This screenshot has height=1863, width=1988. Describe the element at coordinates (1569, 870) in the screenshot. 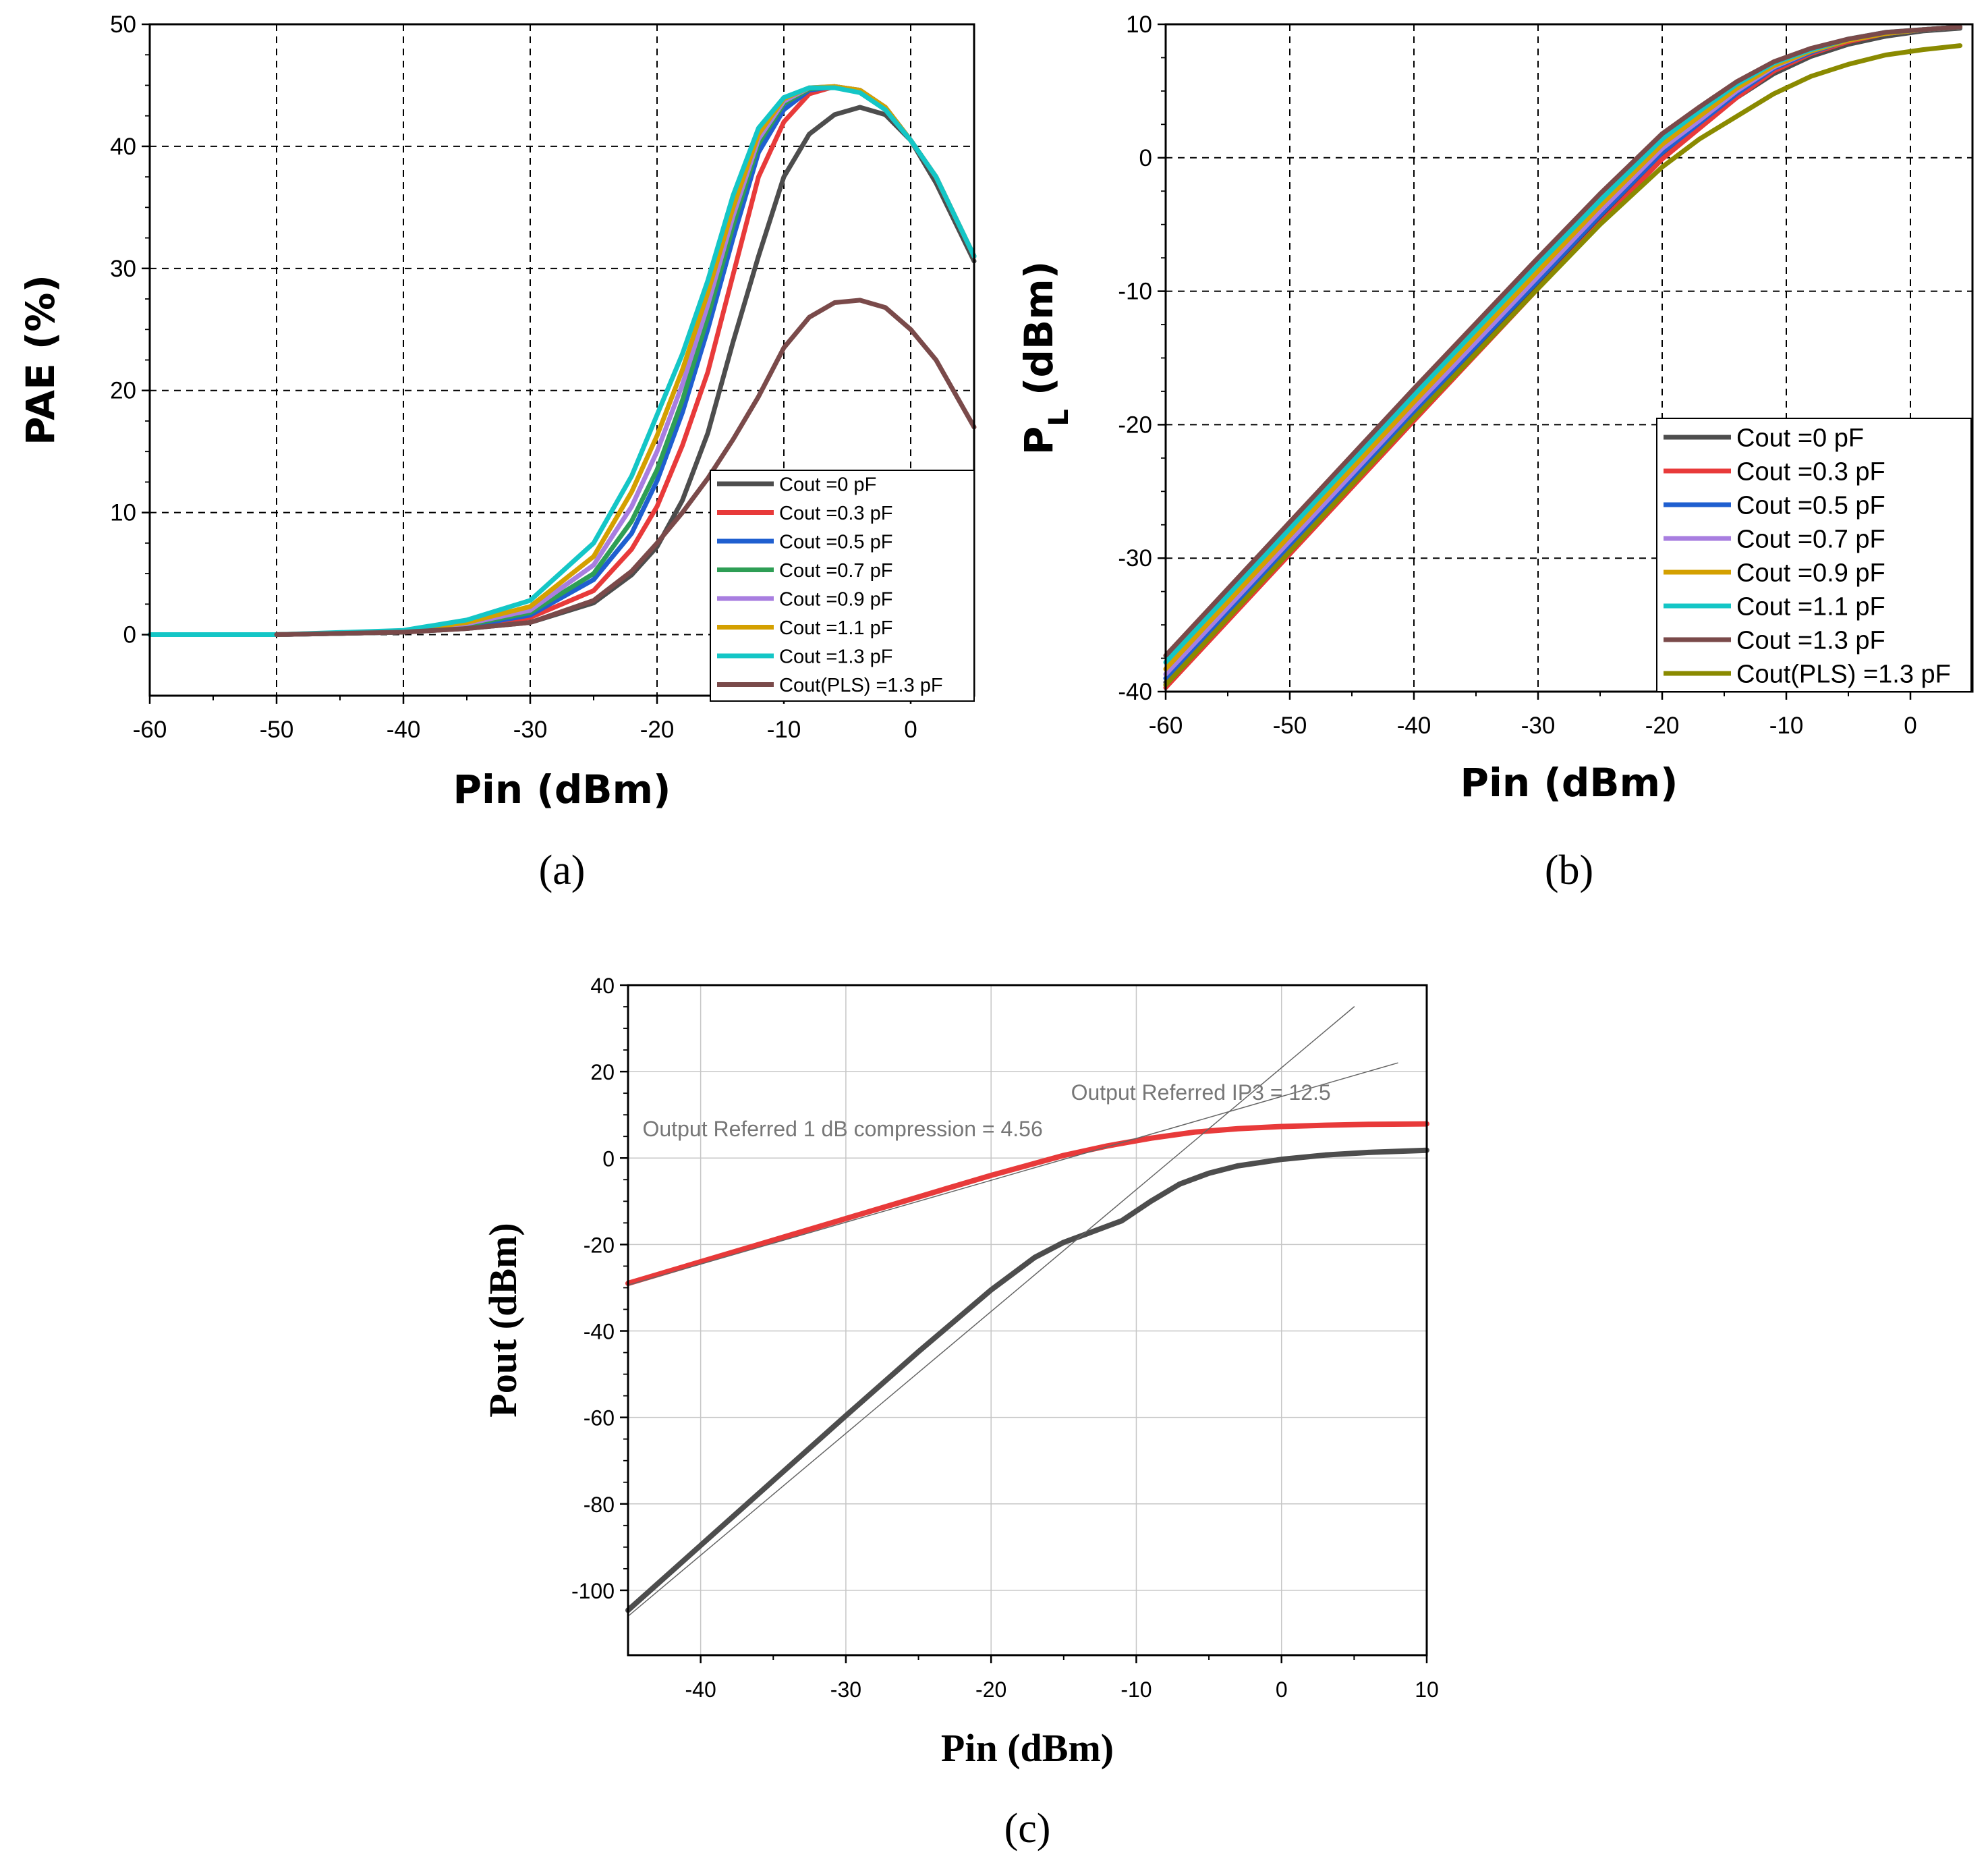

I see `subfigure-label: (b)` at that location.